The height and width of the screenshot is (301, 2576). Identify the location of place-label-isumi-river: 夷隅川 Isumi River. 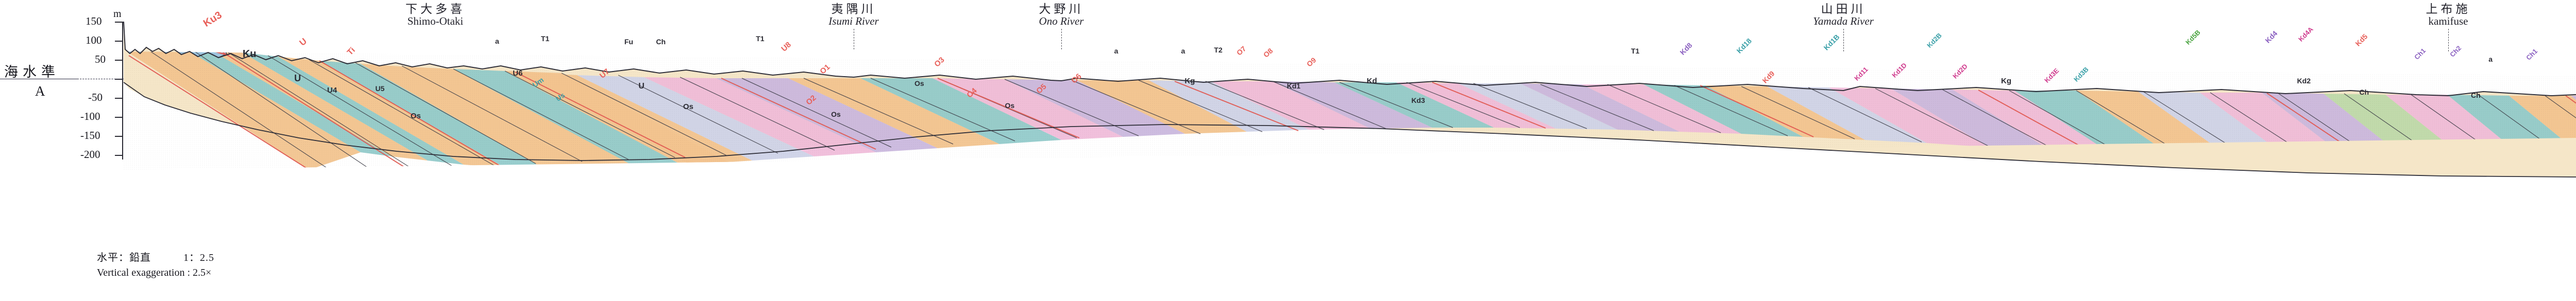
(853, 15).